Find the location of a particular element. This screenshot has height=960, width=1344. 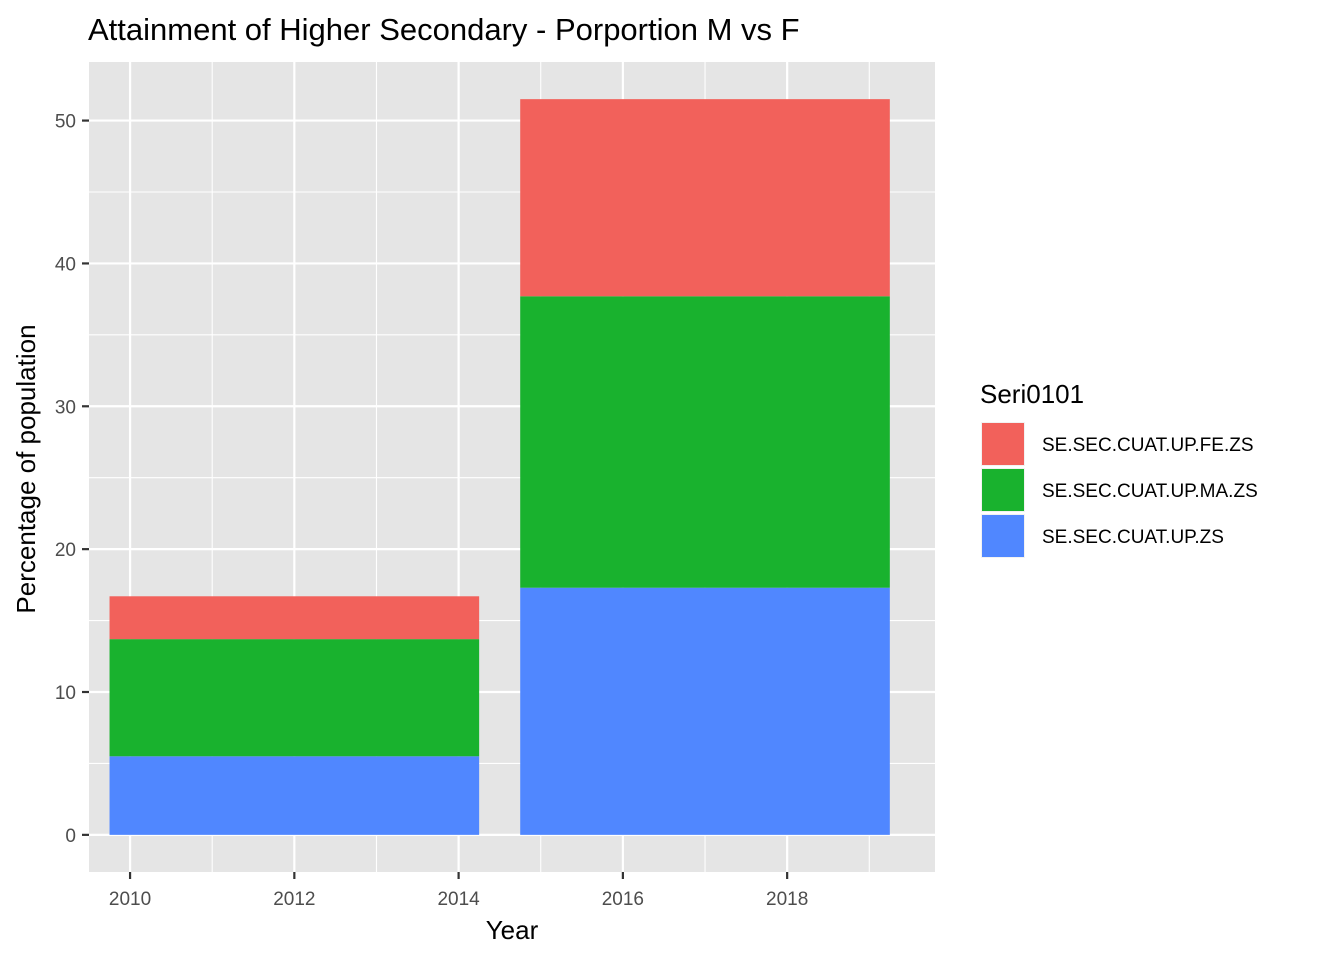

y-tick-label: 20 is located at coordinates (65, 550).